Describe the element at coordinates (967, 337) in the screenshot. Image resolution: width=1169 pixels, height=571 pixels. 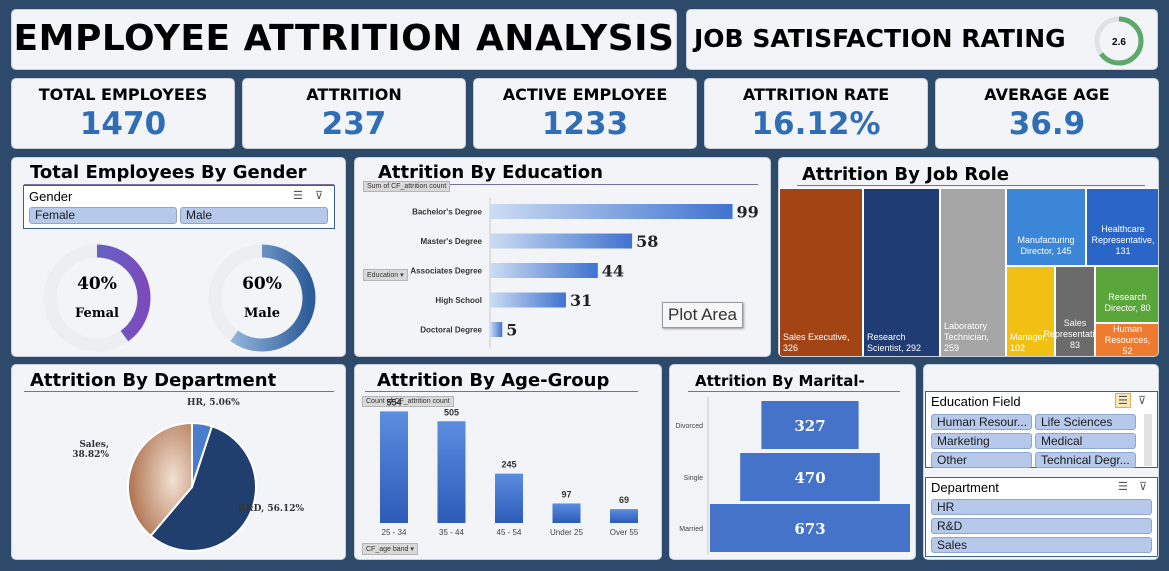
I see `treemap-label: Laboratory Technician, 259` at that location.